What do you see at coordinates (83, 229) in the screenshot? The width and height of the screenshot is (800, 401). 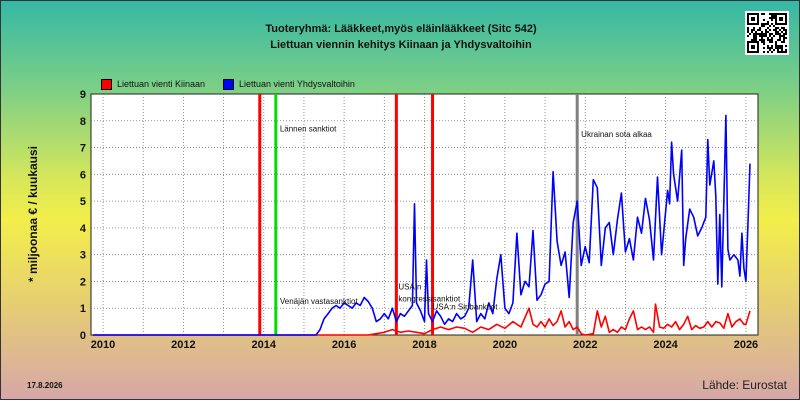 I see `y-tick-label: 4` at bounding box center [83, 229].